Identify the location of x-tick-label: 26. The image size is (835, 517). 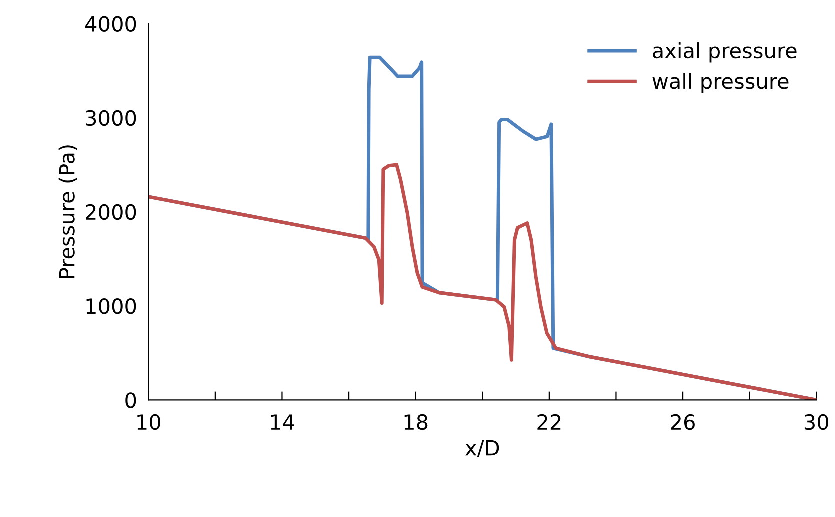
(683, 422).